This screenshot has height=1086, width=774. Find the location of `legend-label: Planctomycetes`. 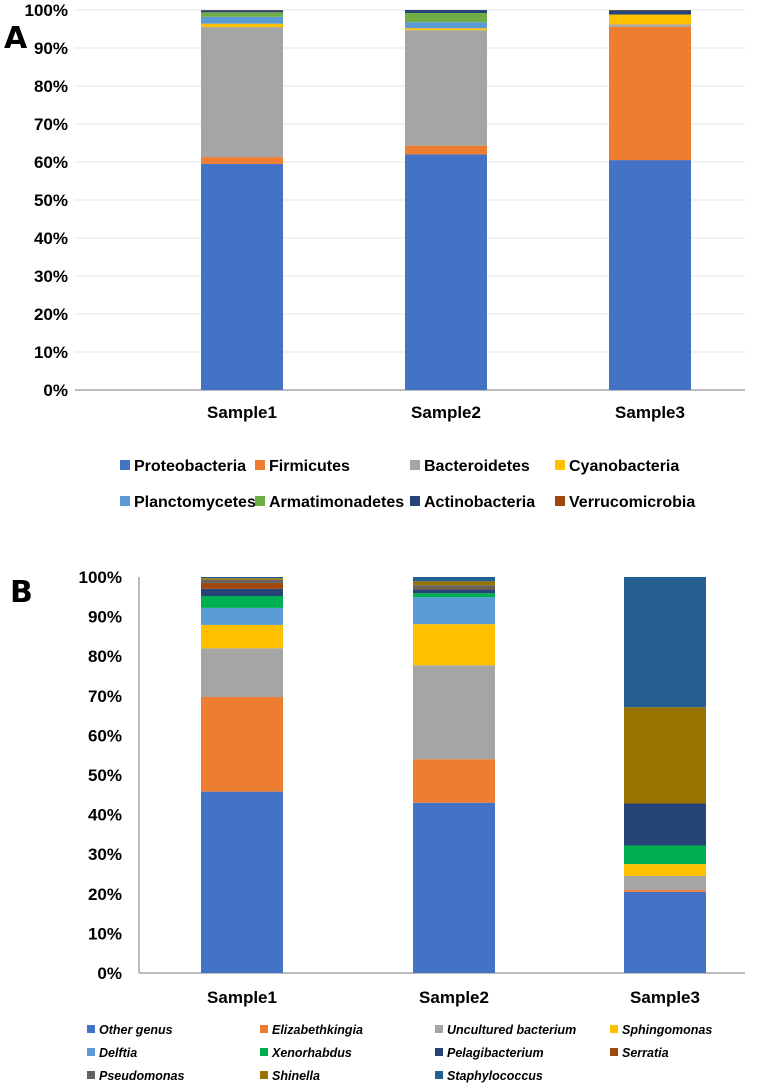

legend-label: Planctomycetes is located at coordinates (195, 502).